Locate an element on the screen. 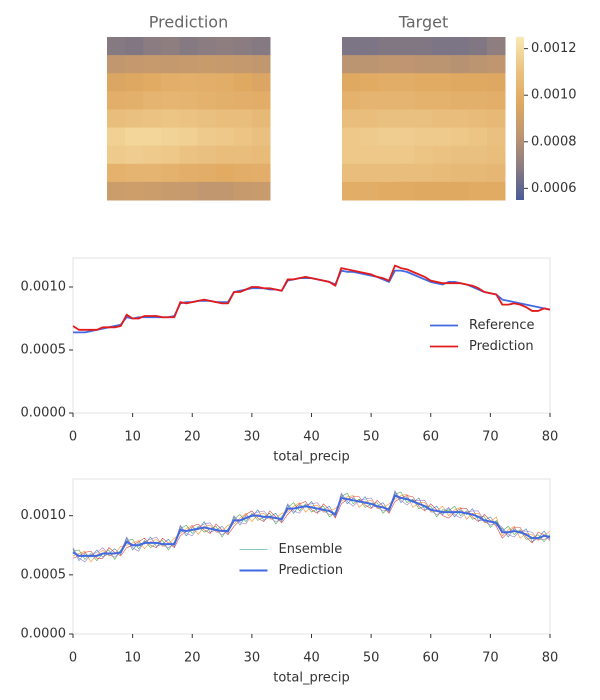  colorbar-tick-label: 0.0012 is located at coordinates (554, 48).